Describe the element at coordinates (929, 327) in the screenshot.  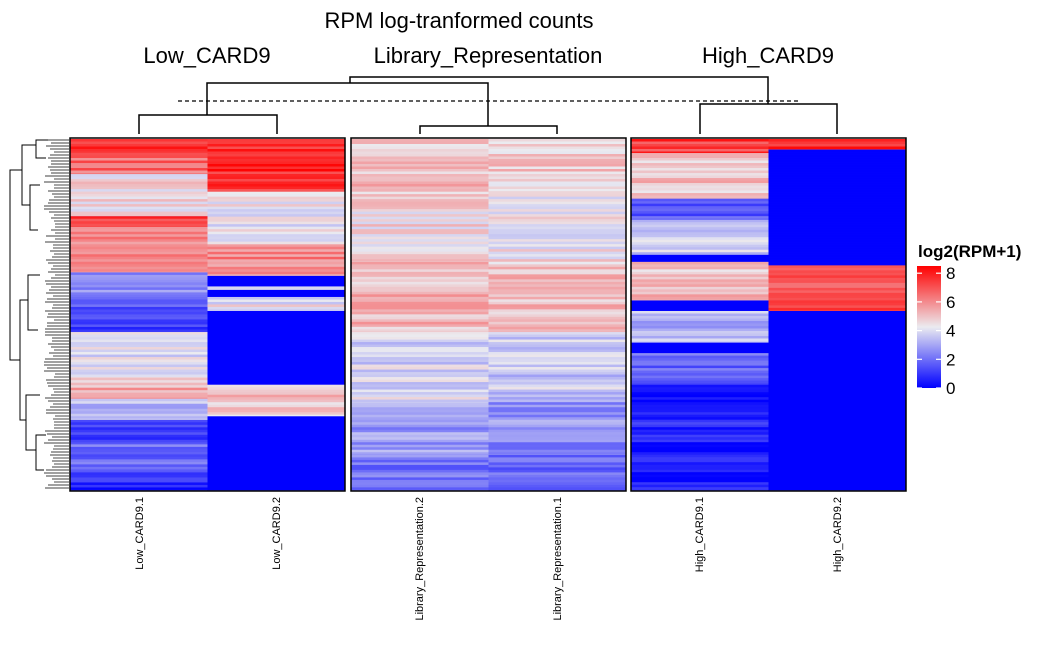
I see `legend-colorbar` at that location.